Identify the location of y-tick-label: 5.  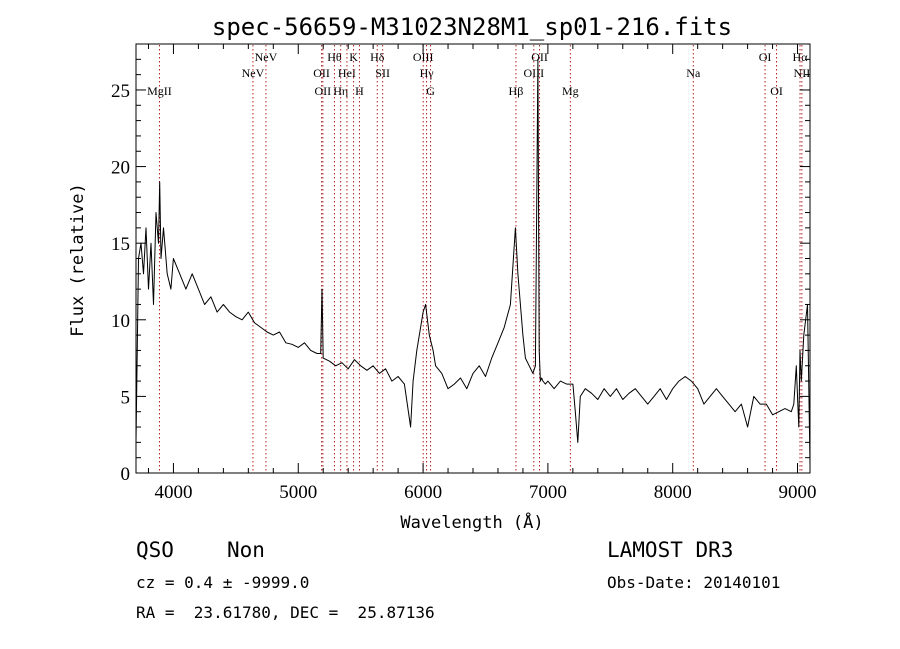
(126, 397).